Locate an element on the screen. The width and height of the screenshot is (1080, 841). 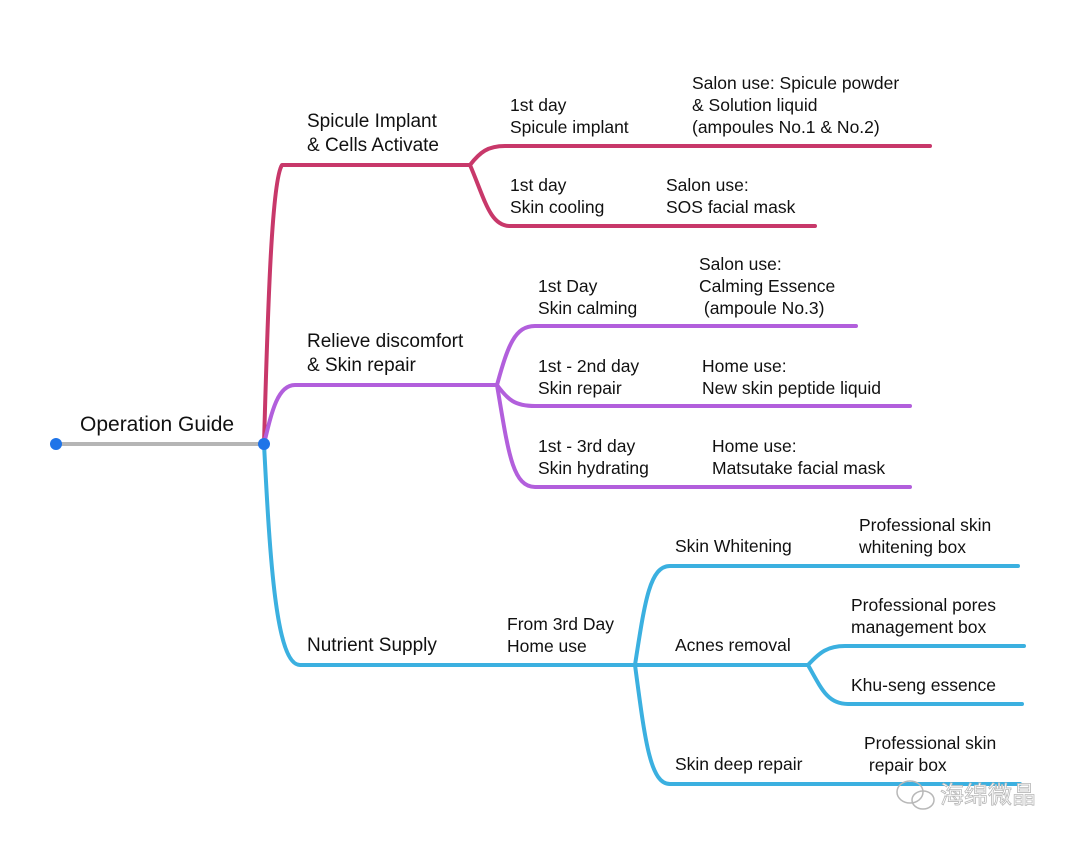
node-skin-repair: 1st - 2nd day Skin repair is located at coordinates (588, 377).